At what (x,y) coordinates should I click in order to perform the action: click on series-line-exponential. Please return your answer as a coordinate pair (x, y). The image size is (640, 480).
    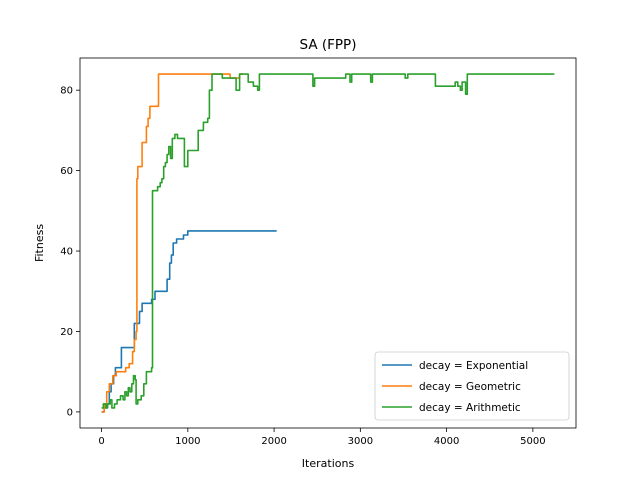
    Looking at the image, I should click on (189, 321).